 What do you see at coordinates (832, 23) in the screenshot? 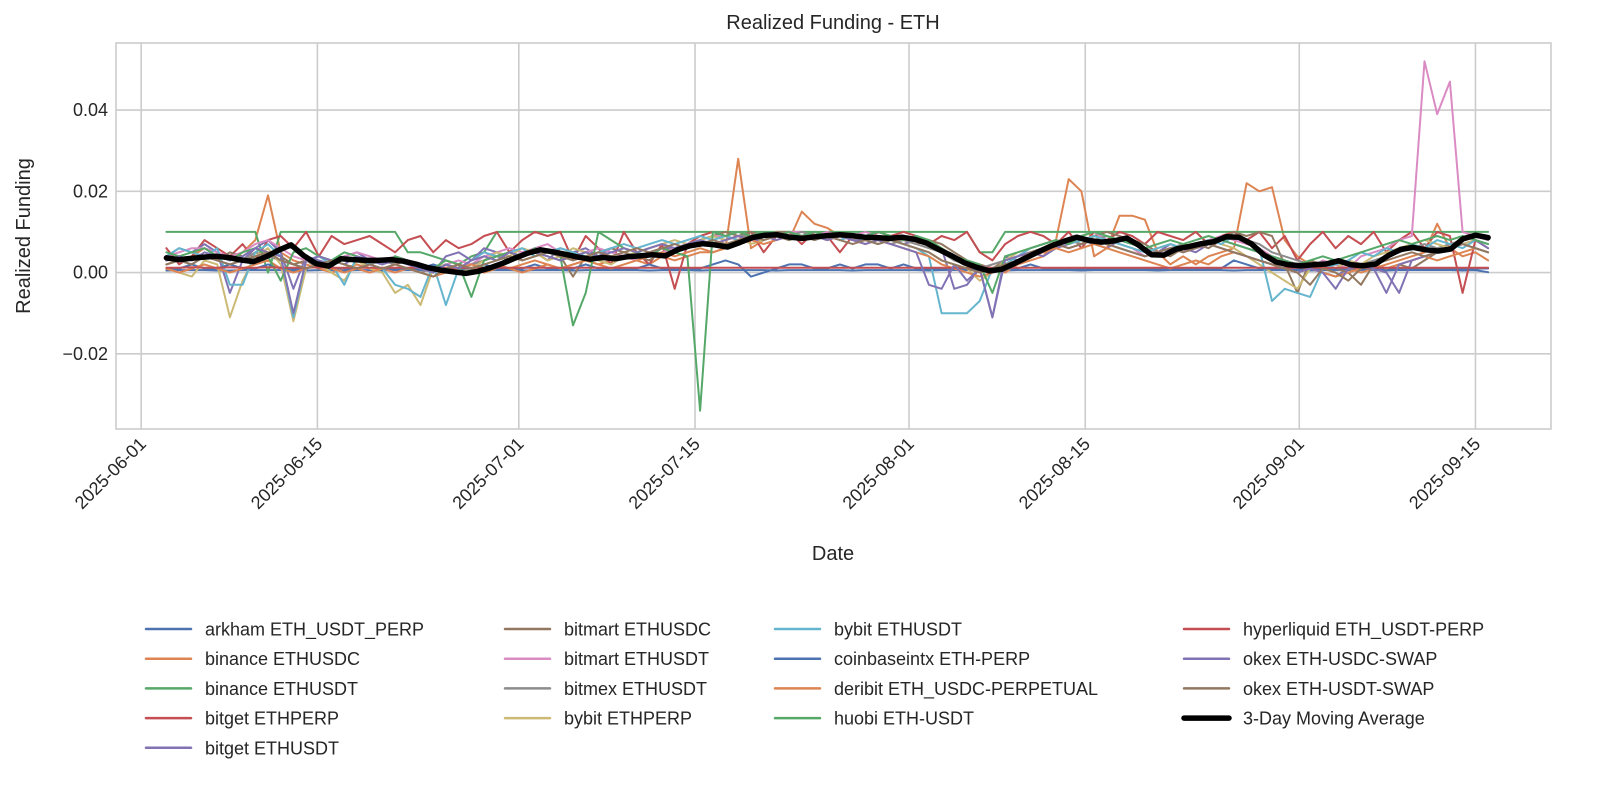
I see `chart-title: Realized Funding - ETH` at bounding box center [832, 23].